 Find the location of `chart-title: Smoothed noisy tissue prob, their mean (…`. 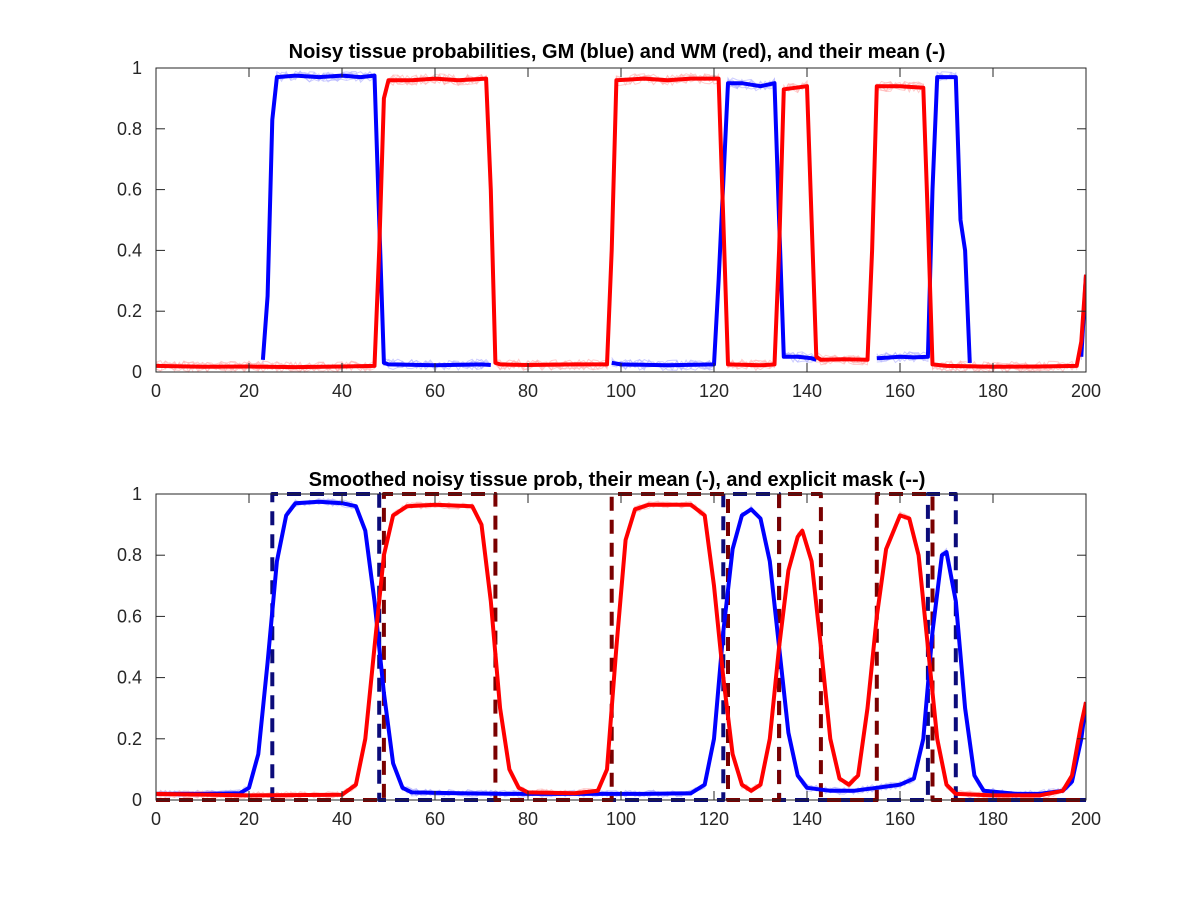

chart-title: Smoothed noisy tissue prob, their mean (… is located at coordinates (617, 480).